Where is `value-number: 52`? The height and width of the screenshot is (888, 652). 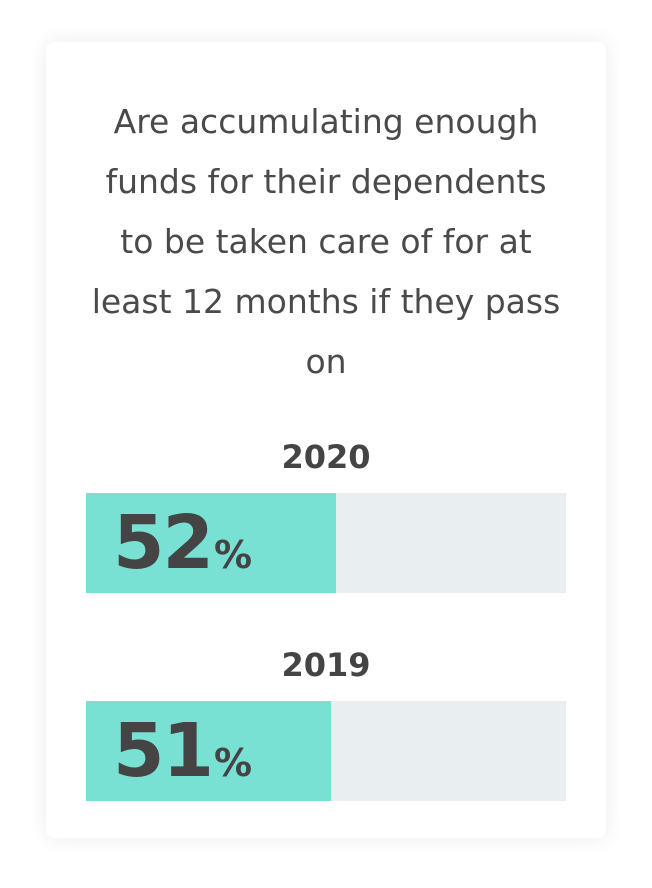
value-number: 52 is located at coordinates (163, 543).